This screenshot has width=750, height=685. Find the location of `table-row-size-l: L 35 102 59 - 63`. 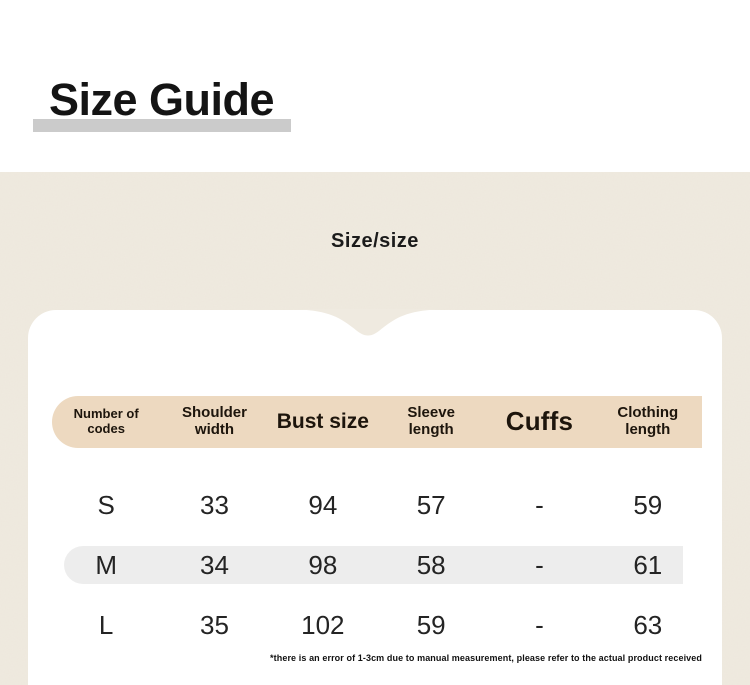

table-row-size-l: L 35 102 59 - 63 is located at coordinates (377, 625).